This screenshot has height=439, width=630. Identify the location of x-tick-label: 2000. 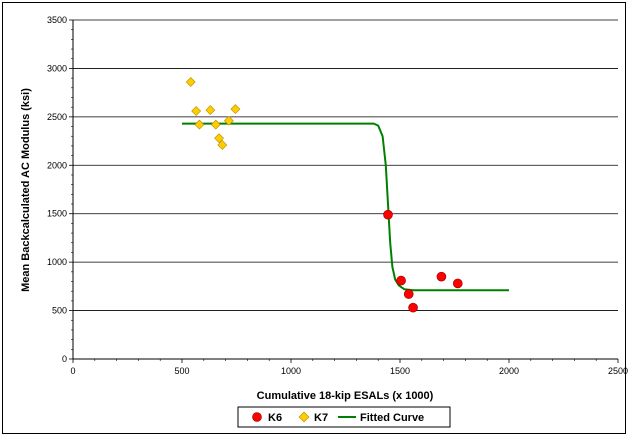
(509, 371).